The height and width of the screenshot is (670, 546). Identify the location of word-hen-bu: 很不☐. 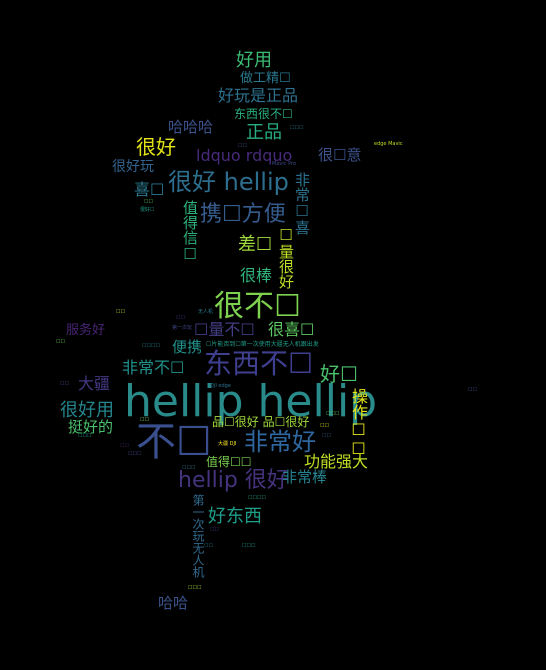
(257, 306).